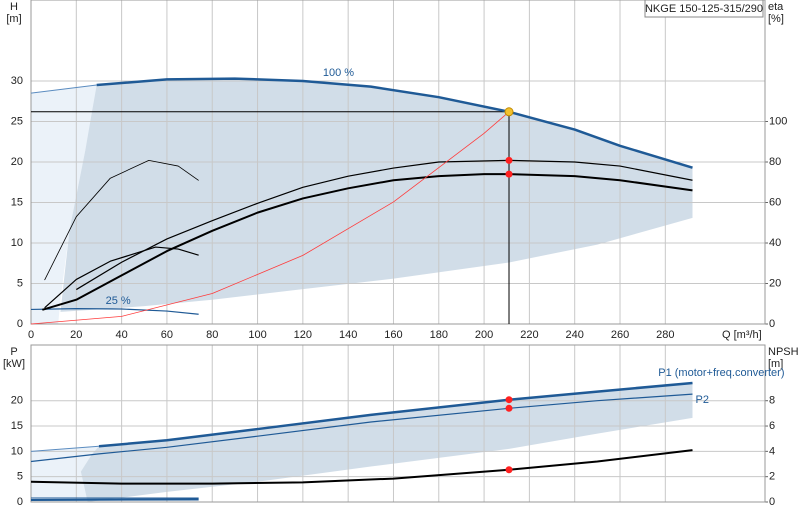 This screenshot has width=800, height=520. What do you see at coordinates (484, 335) in the screenshot?
I see `x-tick-label: 200` at bounding box center [484, 335].